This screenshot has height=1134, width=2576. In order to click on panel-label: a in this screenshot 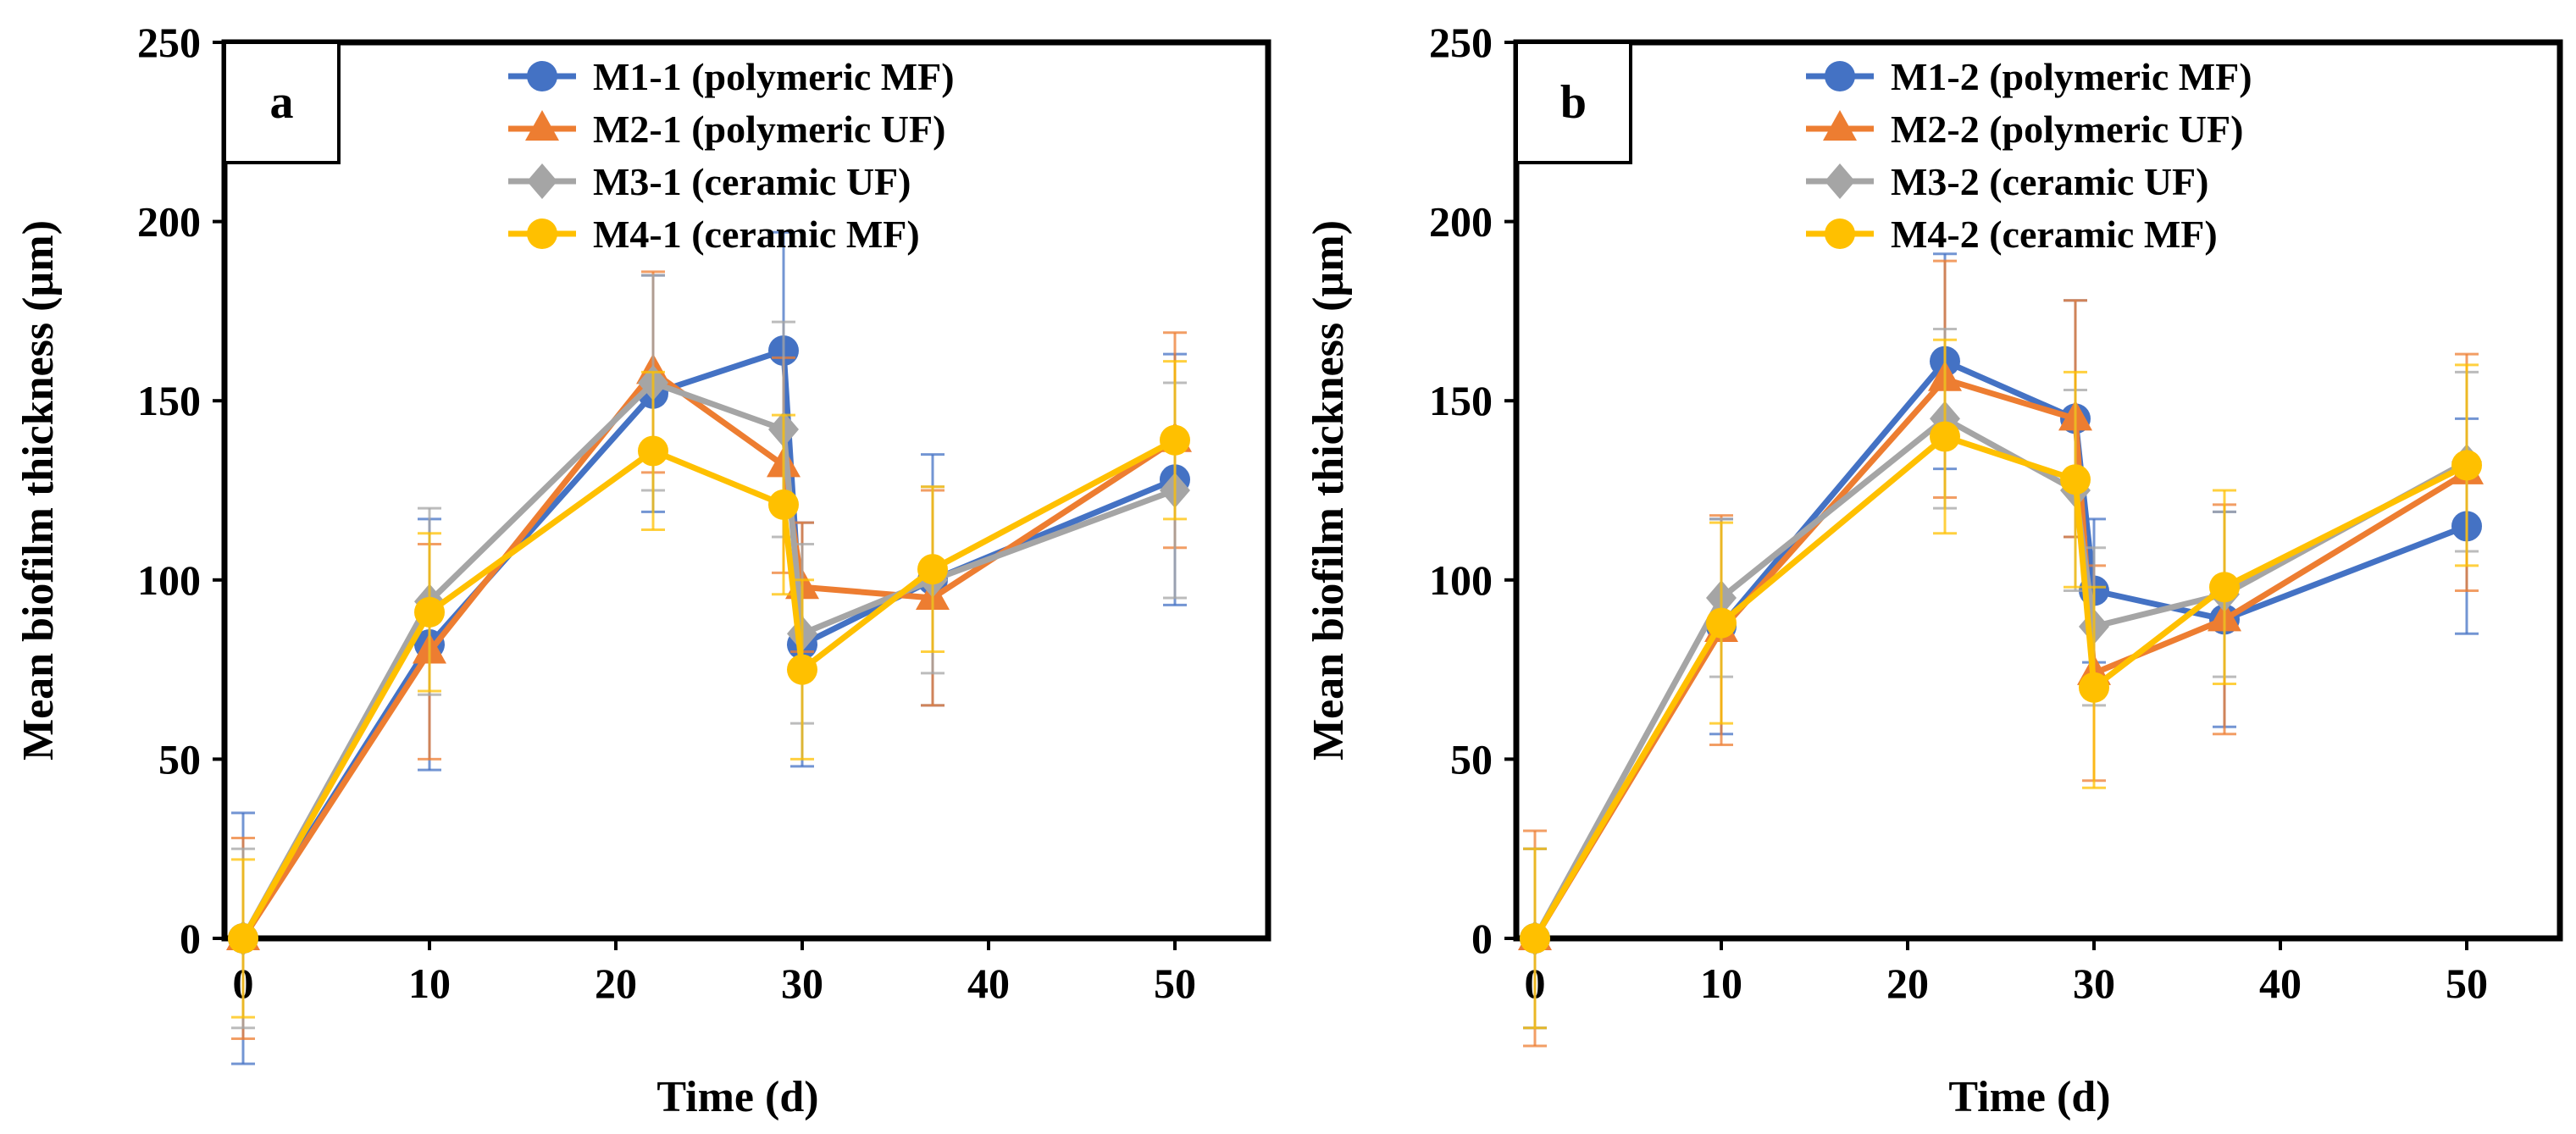, I will do `click(282, 102)`.